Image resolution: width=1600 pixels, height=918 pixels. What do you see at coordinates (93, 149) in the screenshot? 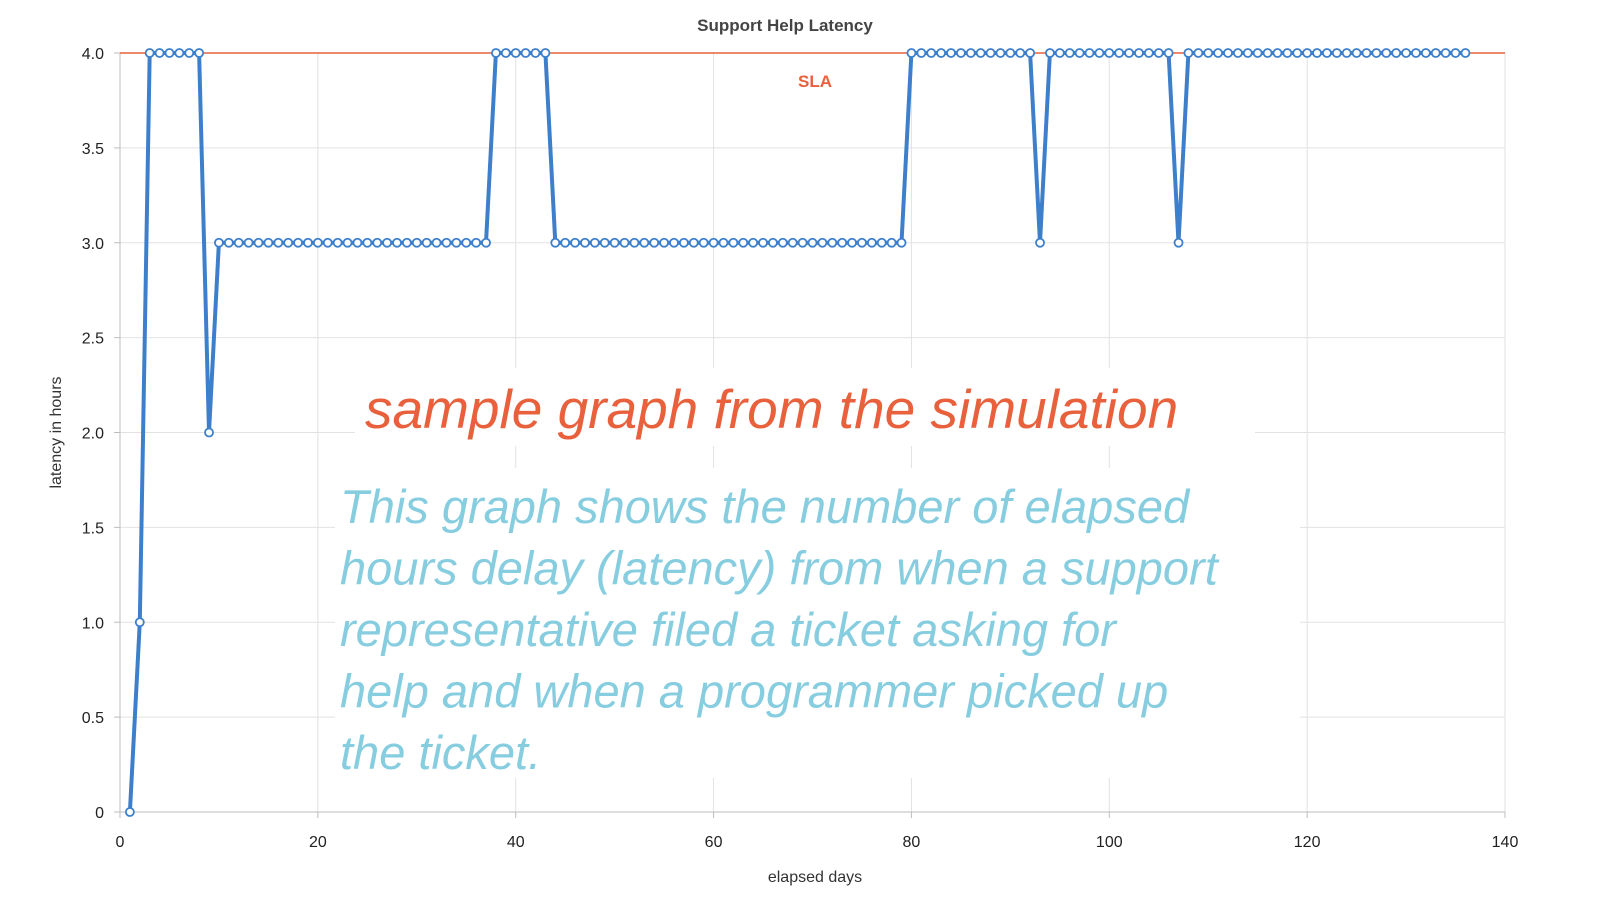
I see `y-tick-label: 3.5` at bounding box center [93, 149].